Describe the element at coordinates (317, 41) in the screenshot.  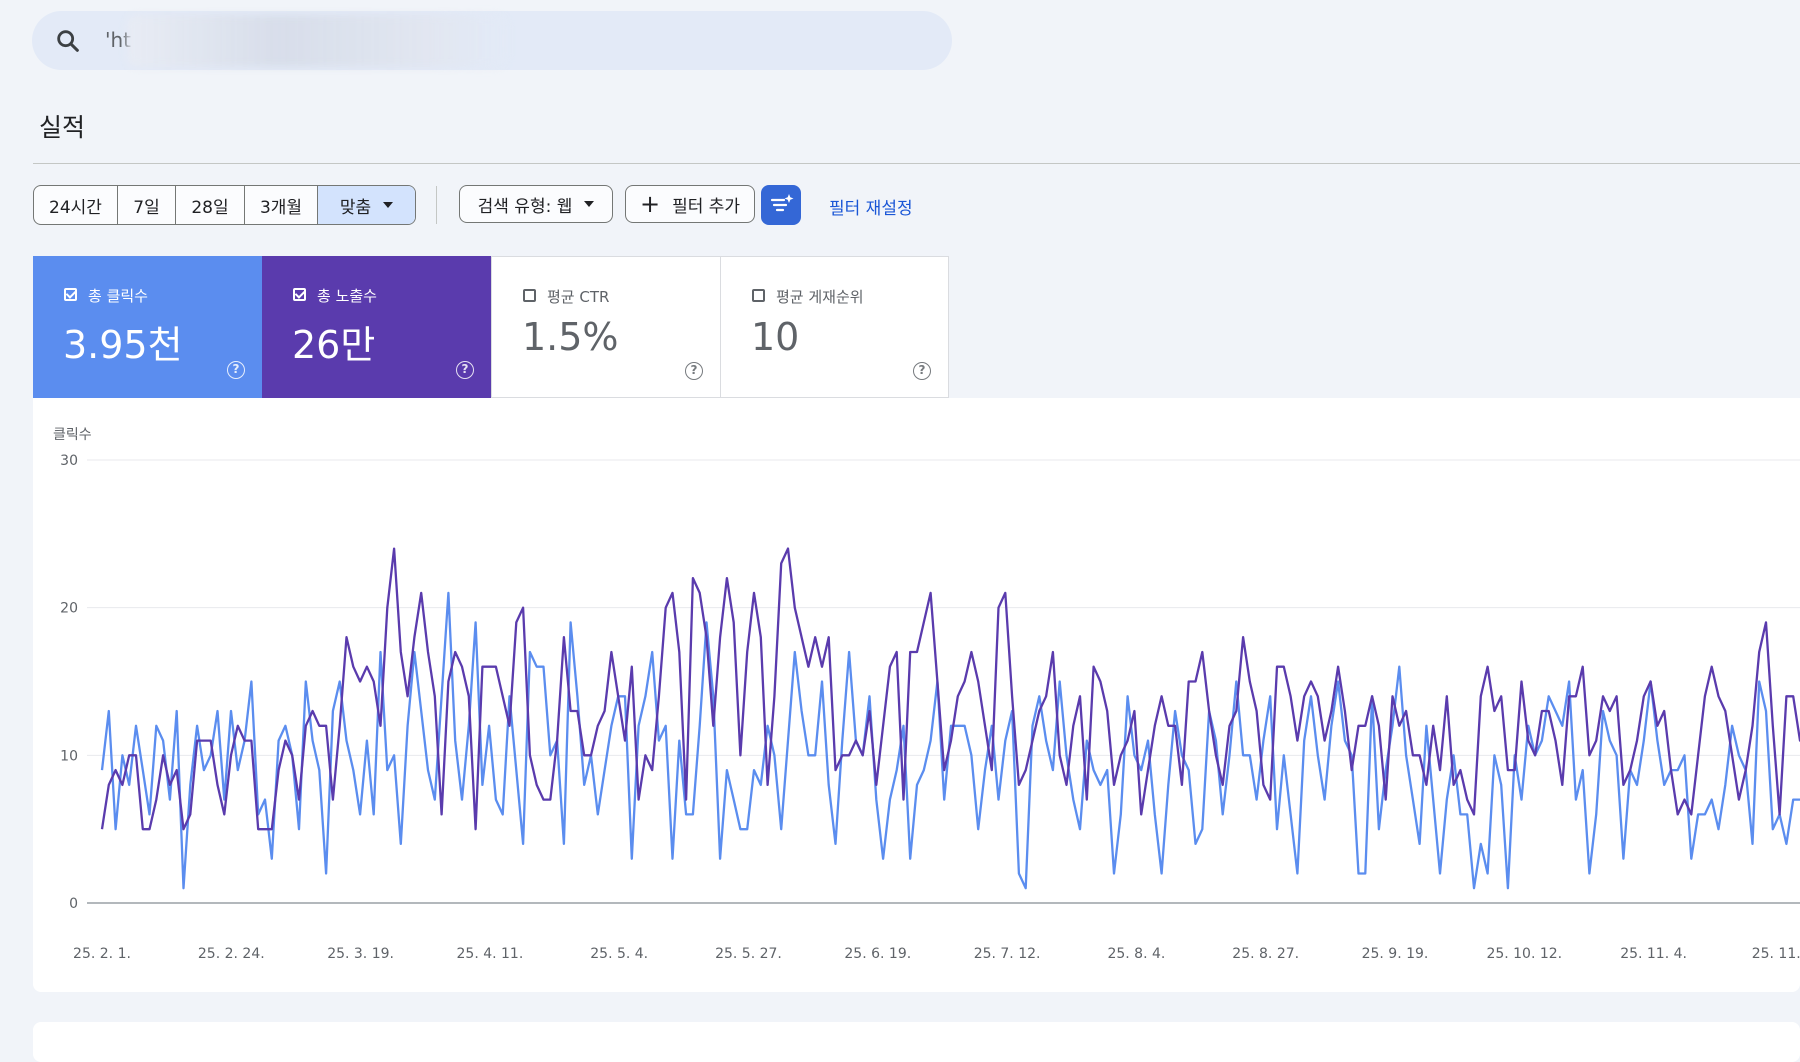
I see `redacted-url` at that location.